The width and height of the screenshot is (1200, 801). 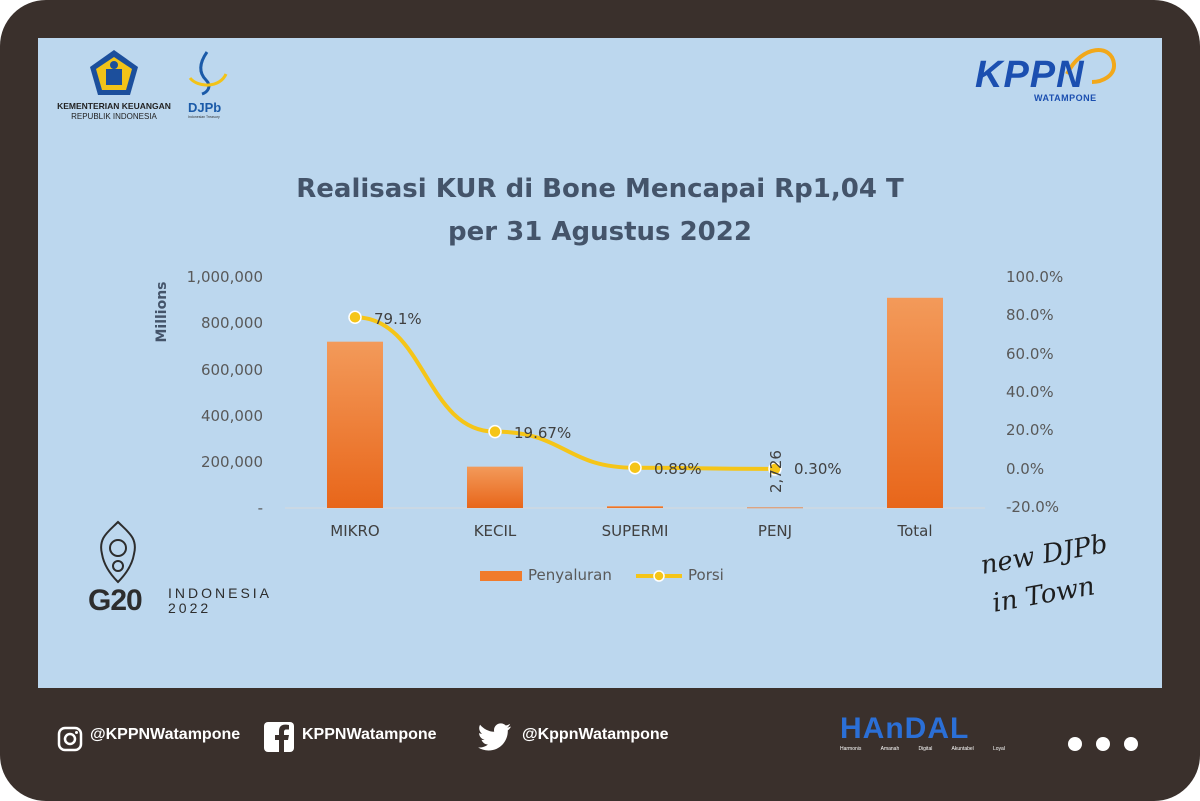 I want to click on chart-title-line2: per 31 Agustus 2022, so click(x=600, y=232).